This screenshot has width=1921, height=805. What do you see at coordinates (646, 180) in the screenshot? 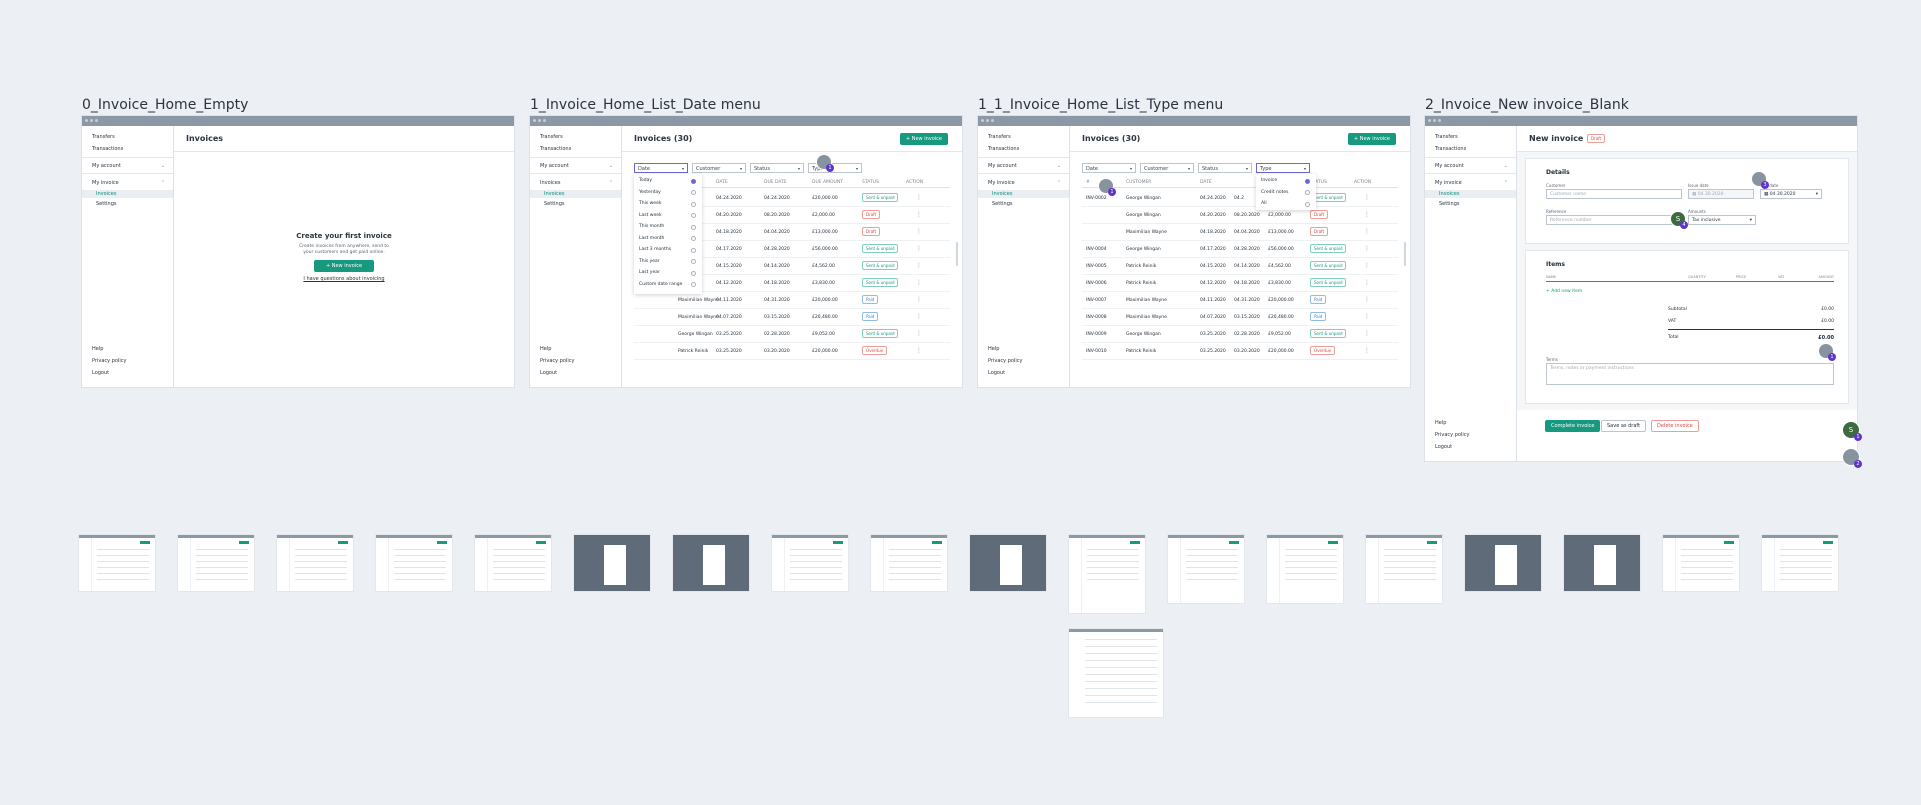
I see `menu-item: Today` at bounding box center [646, 180].